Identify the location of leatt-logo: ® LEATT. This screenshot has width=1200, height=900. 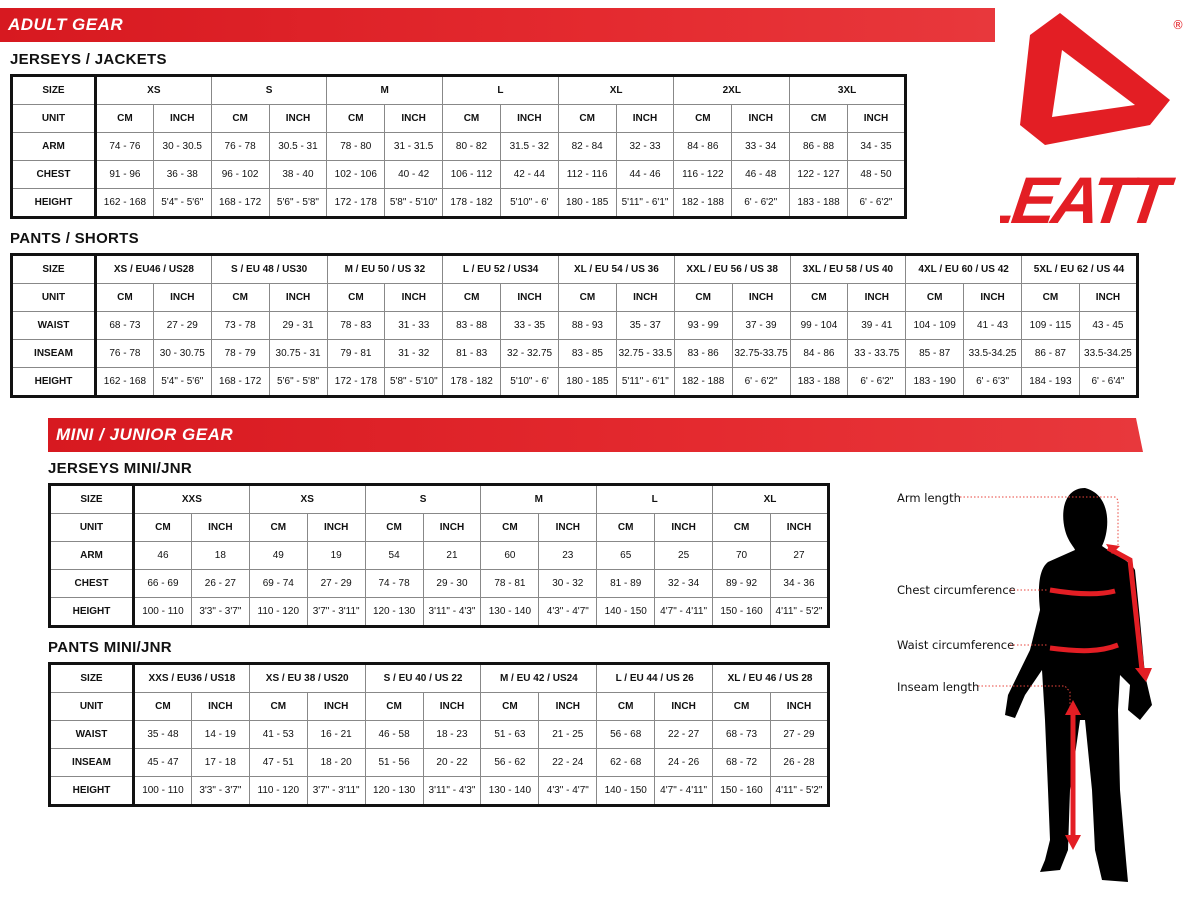
(1092, 124).